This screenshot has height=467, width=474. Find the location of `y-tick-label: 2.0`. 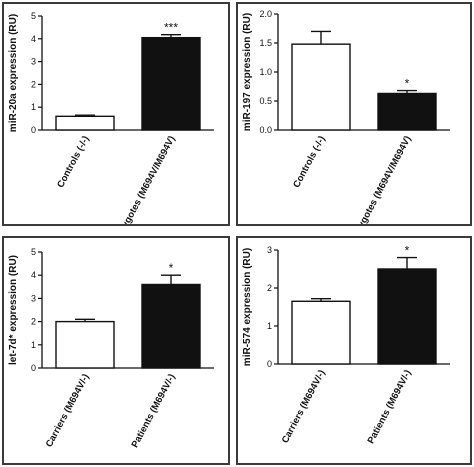

y-tick-label: 2.0 is located at coordinates (265, 14).